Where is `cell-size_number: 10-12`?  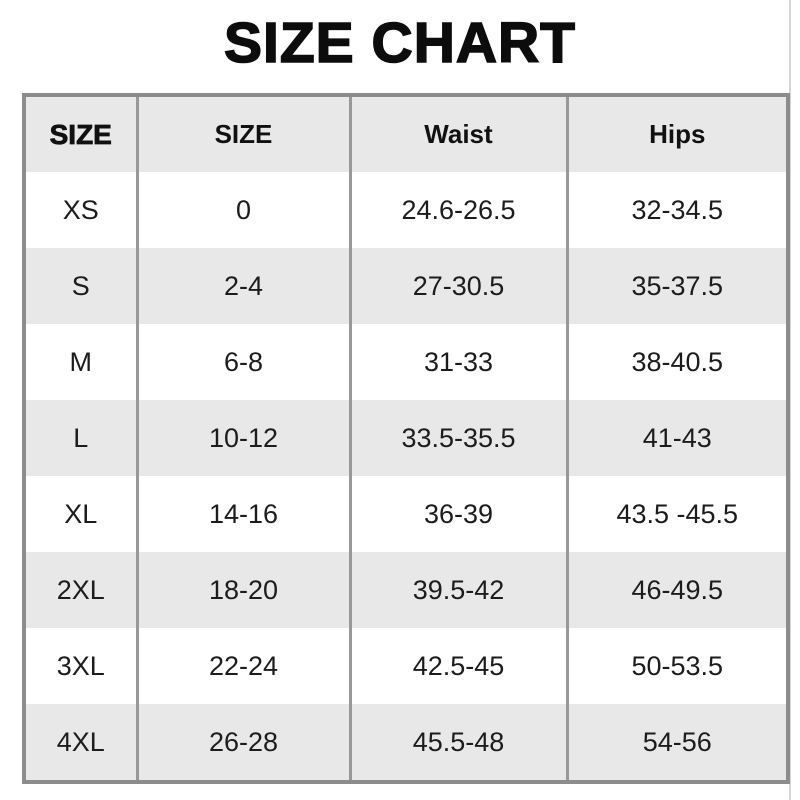 cell-size_number: 10-12 is located at coordinates (242, 438).